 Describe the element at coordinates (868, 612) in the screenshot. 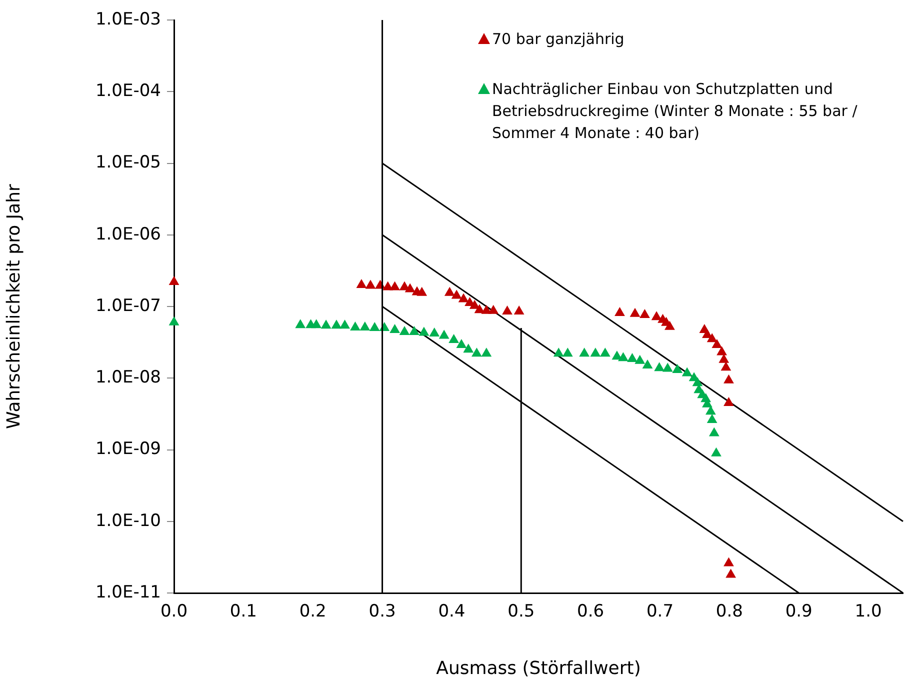

I see `x-tick-label: 1.0` at that location.